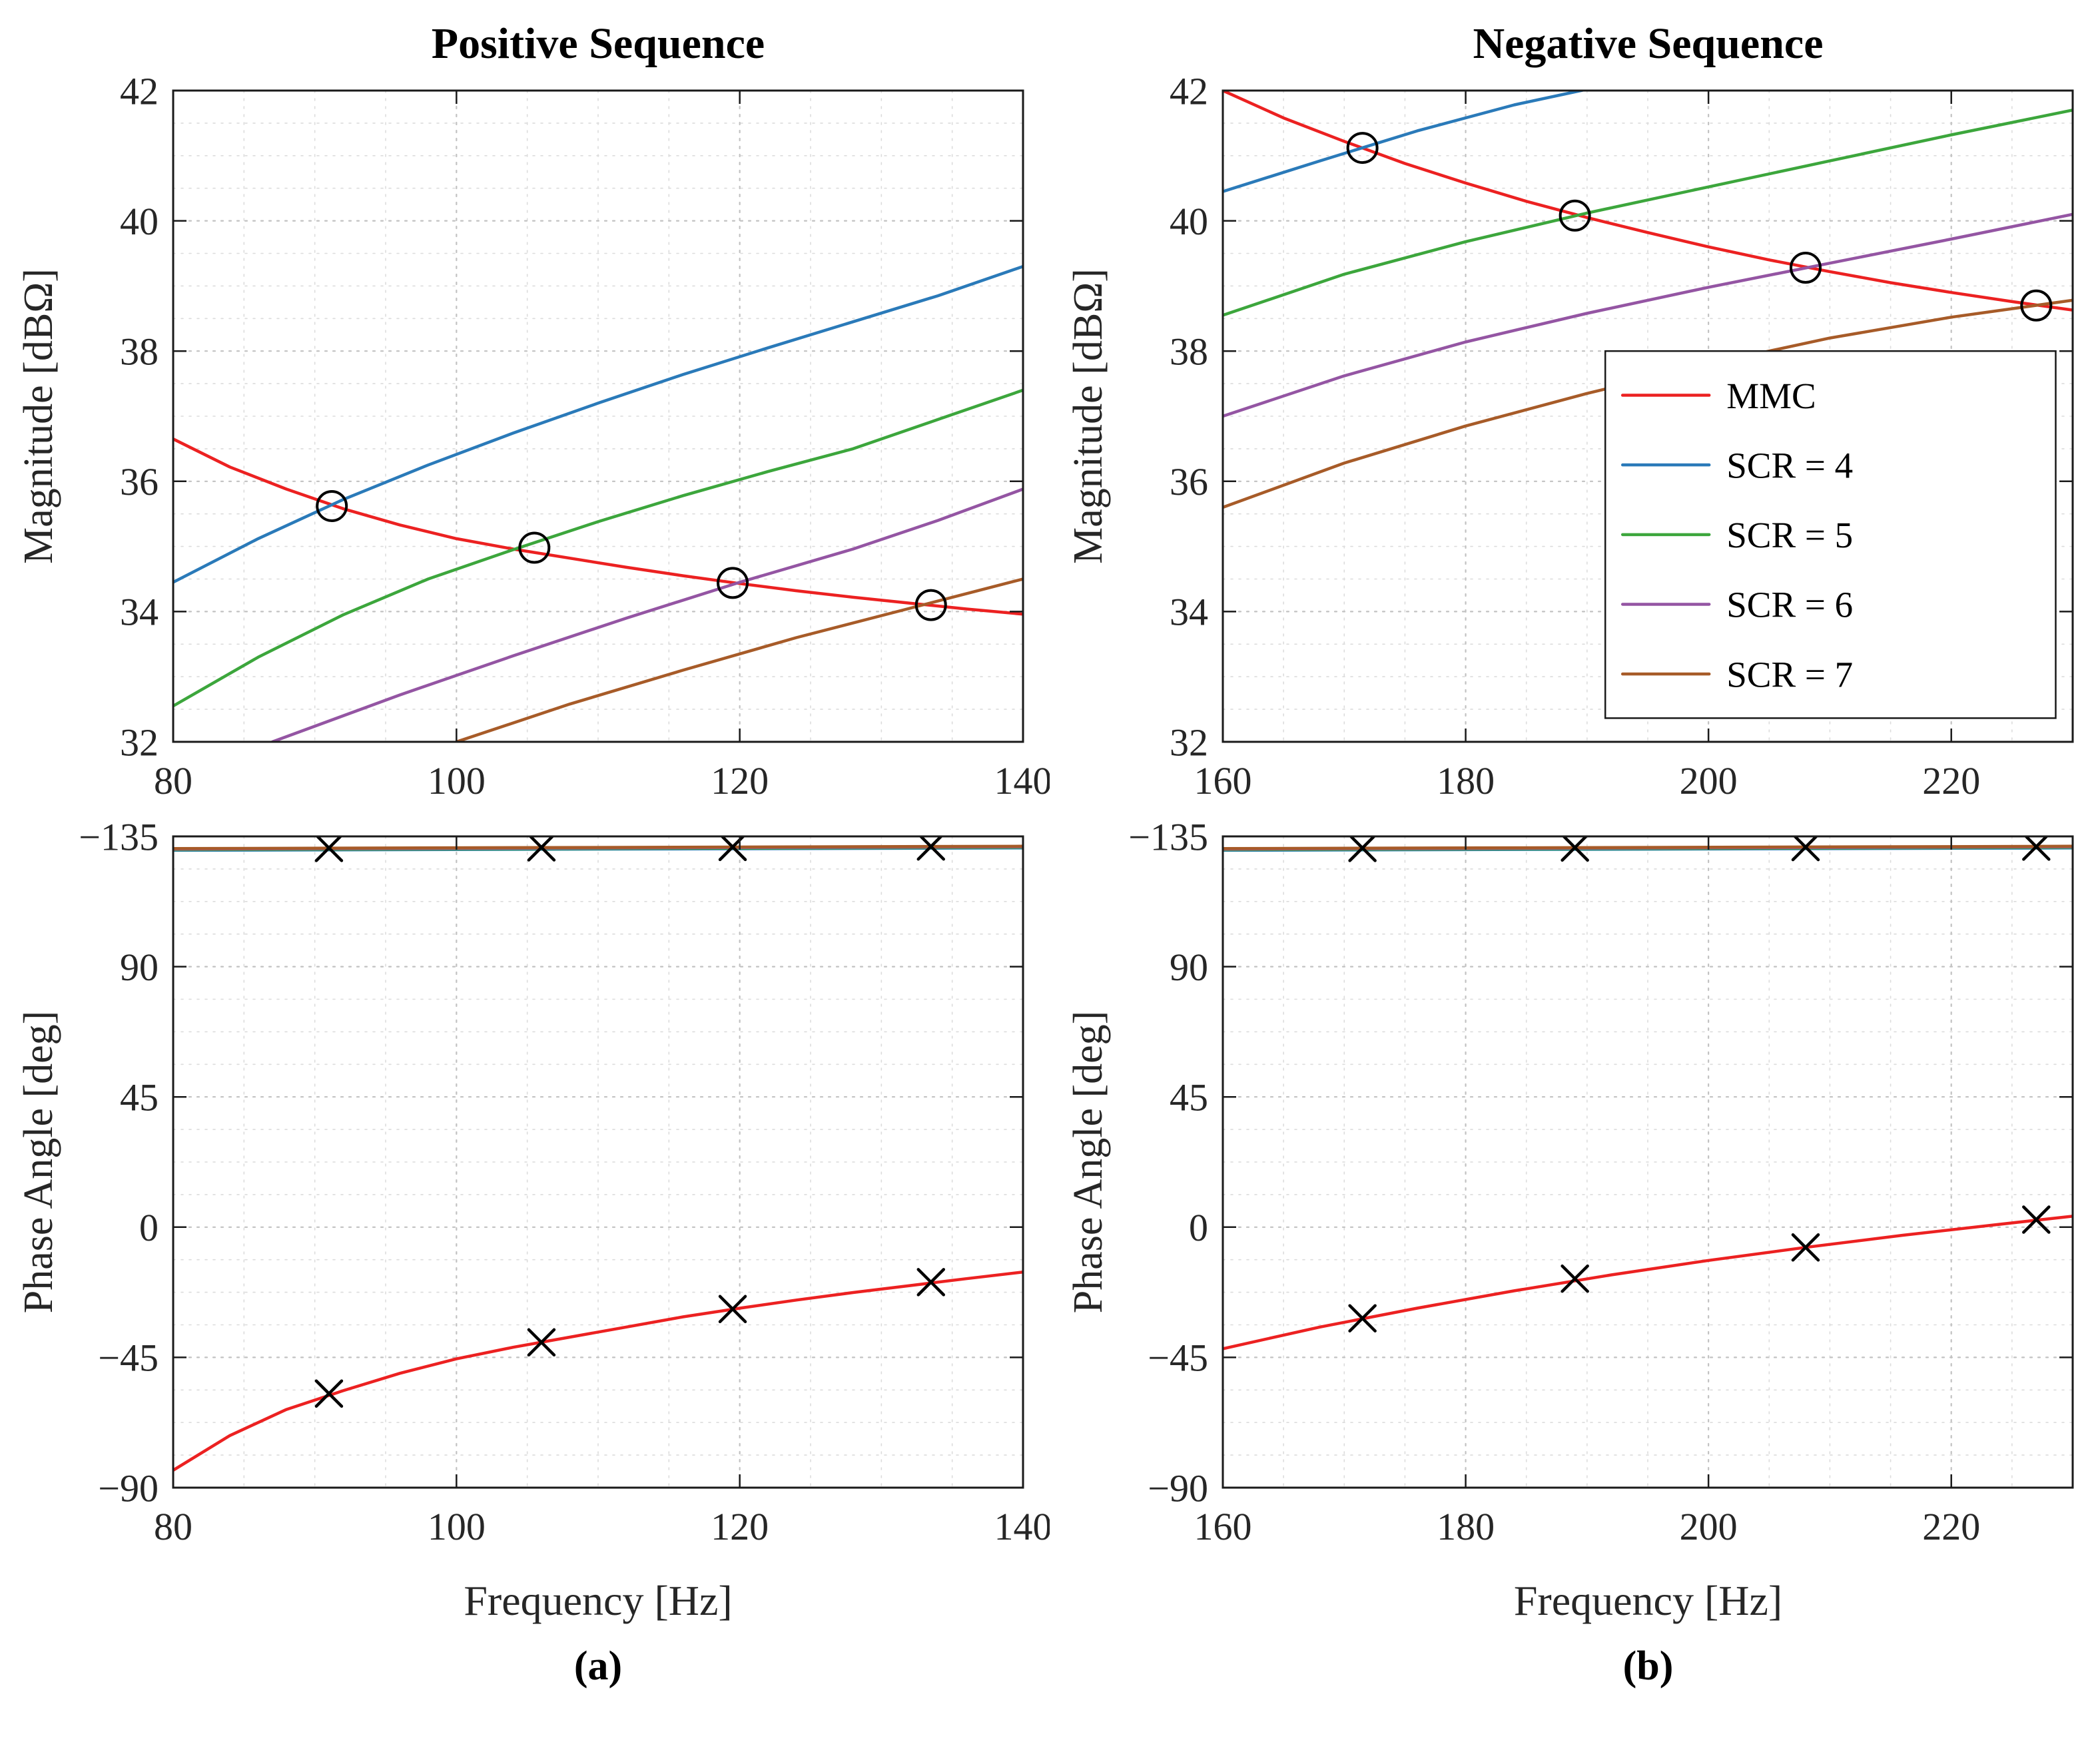 This screenshot has width=2100, height=1762. Describe the element at coordinates (1648, 1600) in the screenshot. I see `negative-x-axis-label: Frequency [Hz]` at that location.